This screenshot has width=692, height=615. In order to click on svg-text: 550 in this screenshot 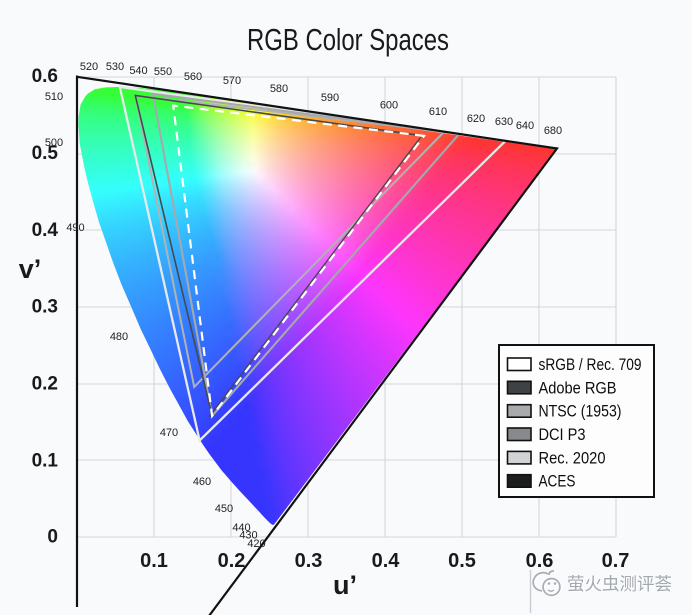, I will do `click(163, 72)`.